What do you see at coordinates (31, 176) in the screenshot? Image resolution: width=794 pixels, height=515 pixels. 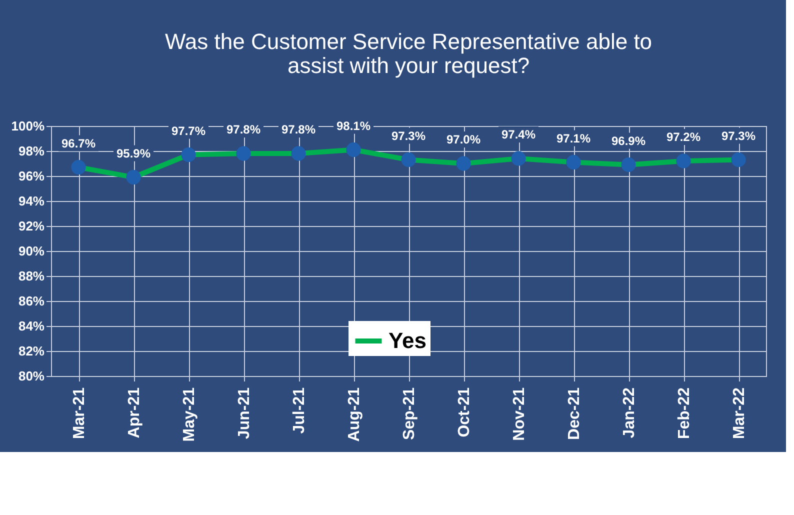 I see `y-tick-label: 96%` at bounding box center [31, 176].